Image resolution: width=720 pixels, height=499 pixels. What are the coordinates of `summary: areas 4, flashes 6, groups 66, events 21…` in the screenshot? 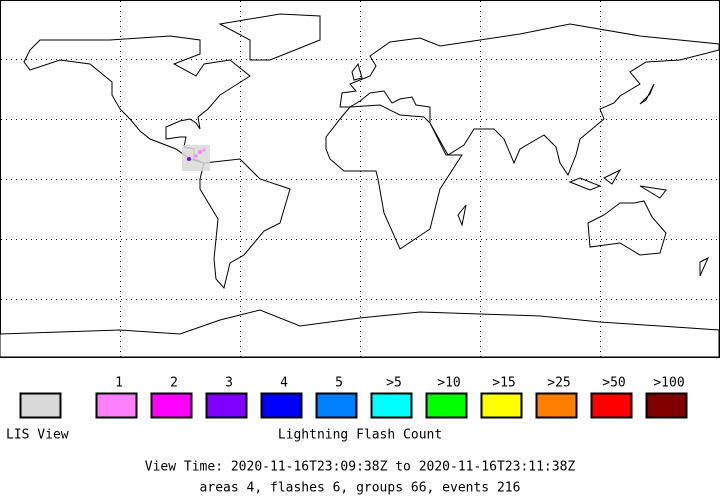 It's located at (360, 488).